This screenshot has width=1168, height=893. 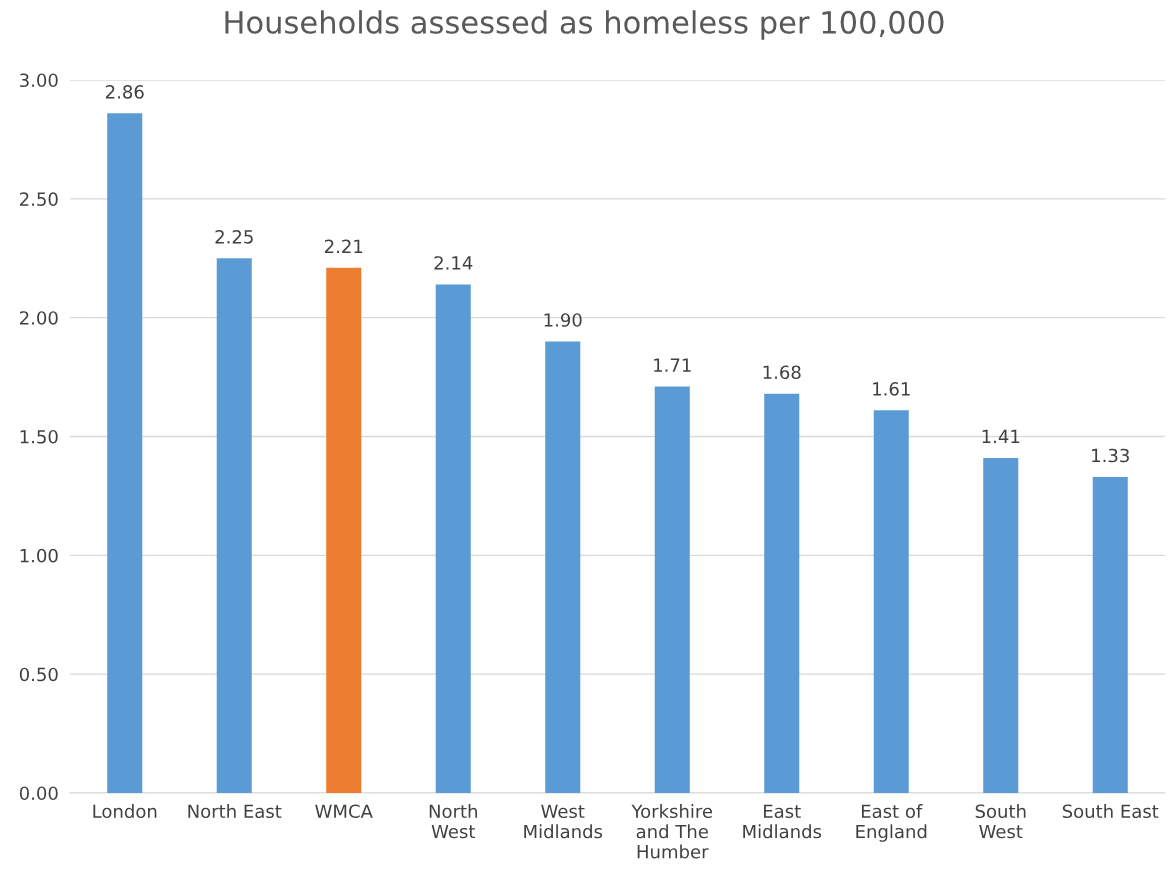 What do you see at coordinates (344, 811) in the screenshot?
I see `x-tick-label: WMCA` at bounding box center [344, 811].